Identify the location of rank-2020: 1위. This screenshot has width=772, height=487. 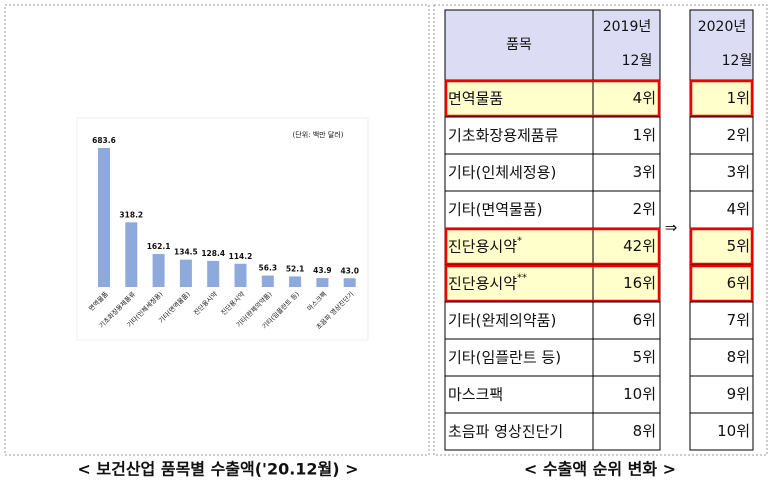
(738, 98).